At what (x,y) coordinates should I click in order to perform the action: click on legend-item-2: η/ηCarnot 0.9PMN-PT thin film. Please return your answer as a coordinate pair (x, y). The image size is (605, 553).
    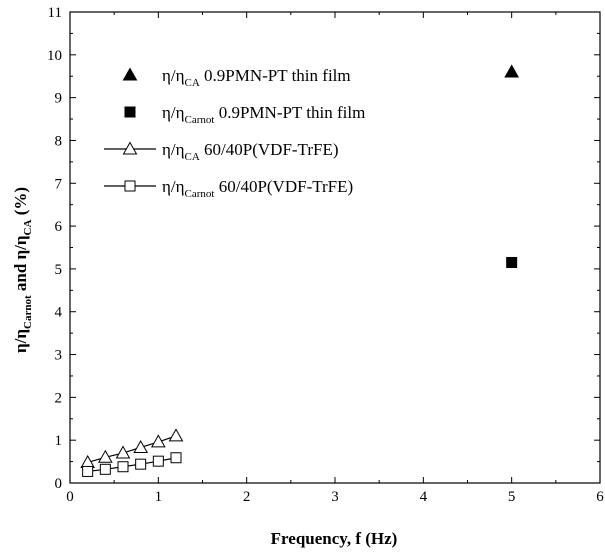
    Looking at the image, I should click on (244, 114).